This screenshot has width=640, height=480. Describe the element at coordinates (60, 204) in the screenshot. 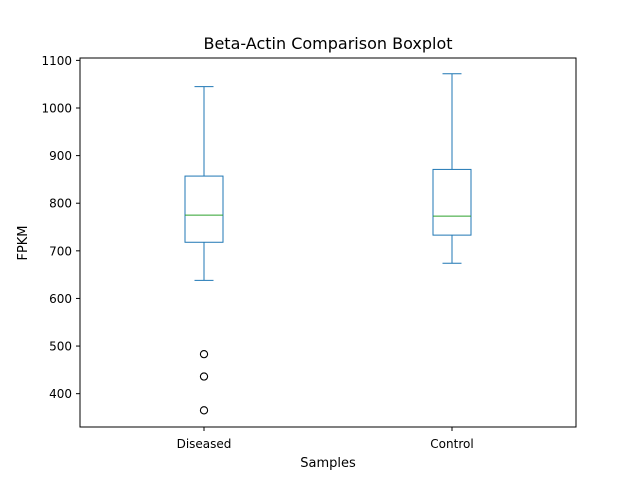

I see `y-tick-label: 800` at that location.